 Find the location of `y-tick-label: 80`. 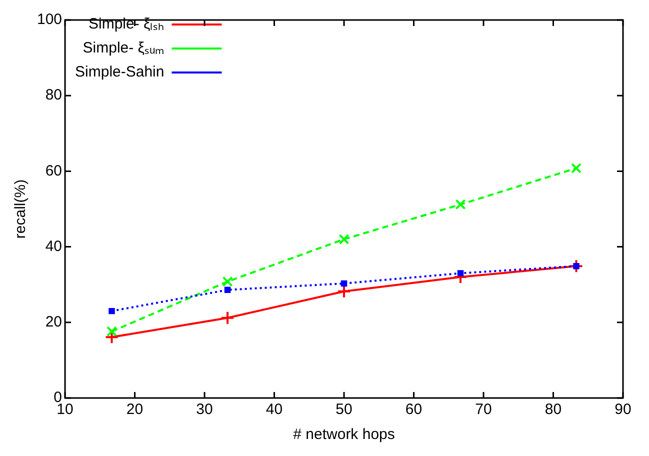

y-tick-label: 80 is located at coordinates (53, 95).